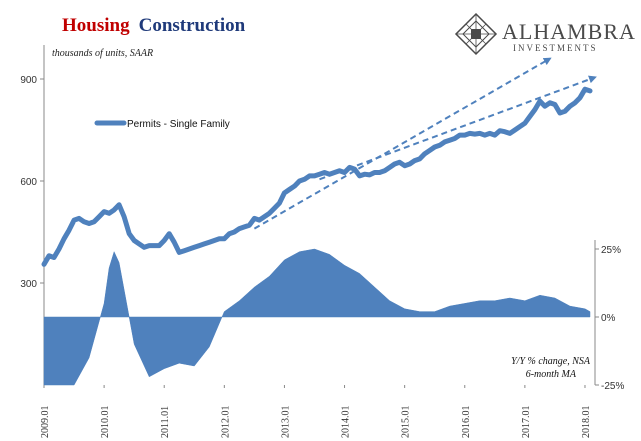 This screenshot has height=441, width=641. What do you see at coordinates (165, 422) in the screenshot?
I see `x-tick-label: 2011.01` at bounding box center [165, 422].